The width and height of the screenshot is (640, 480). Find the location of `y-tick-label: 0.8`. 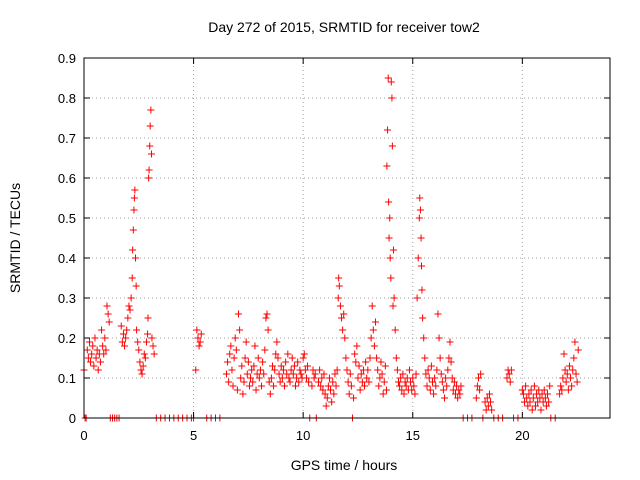

y-tick-label: 0.8 is located at coordinates (67, 98).